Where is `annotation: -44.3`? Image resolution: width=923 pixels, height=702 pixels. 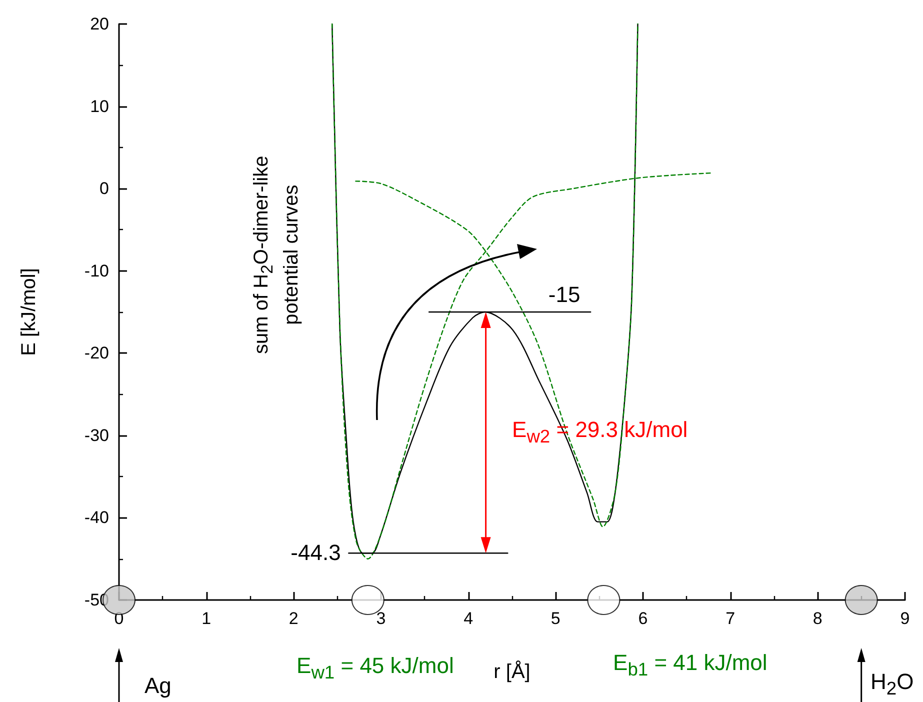
annotation: -44.3 is located at coordinates (315, 553).